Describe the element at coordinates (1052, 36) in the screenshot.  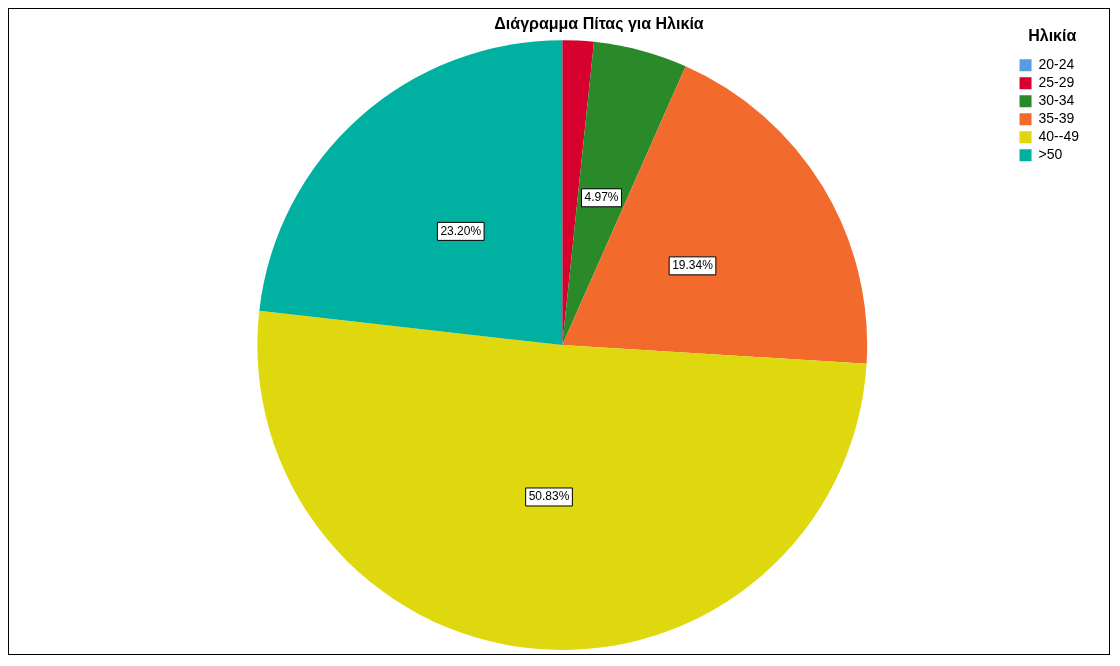
I see `legend-title: Ηλικία` at that location.